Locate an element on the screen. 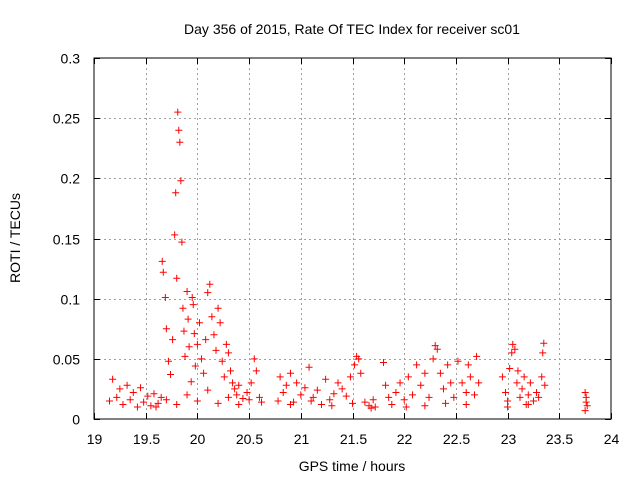 This screenshot has width=640, height=485. y-tick-label: 0 is located at coordinates (76, 420).